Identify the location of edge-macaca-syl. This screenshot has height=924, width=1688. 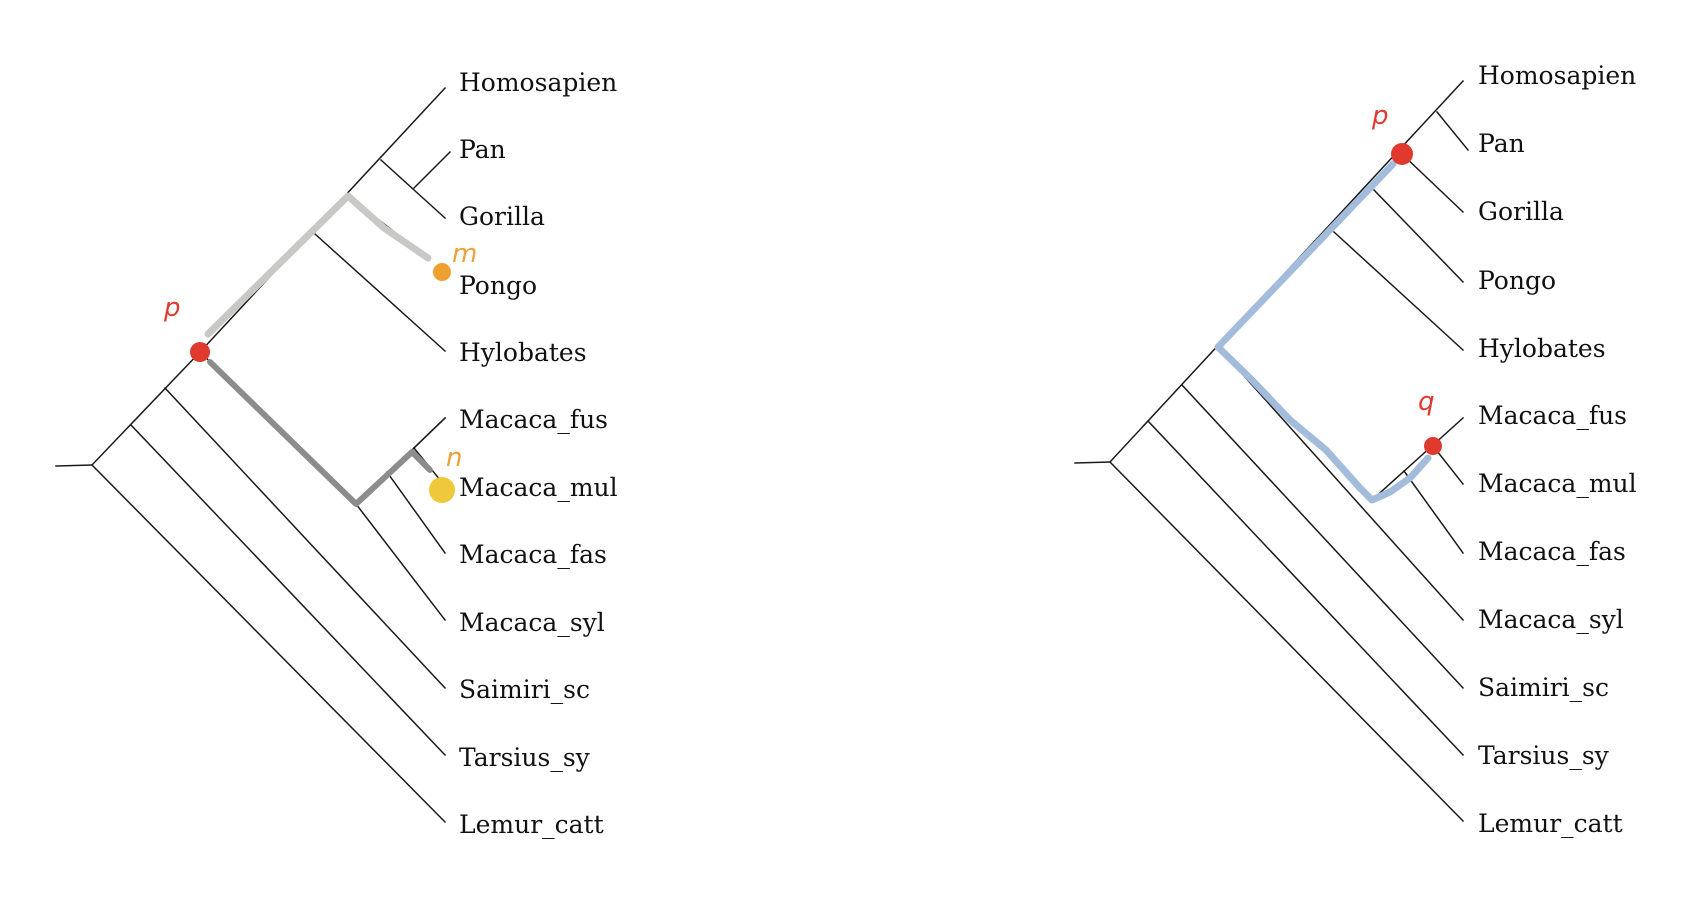
(400, 562).